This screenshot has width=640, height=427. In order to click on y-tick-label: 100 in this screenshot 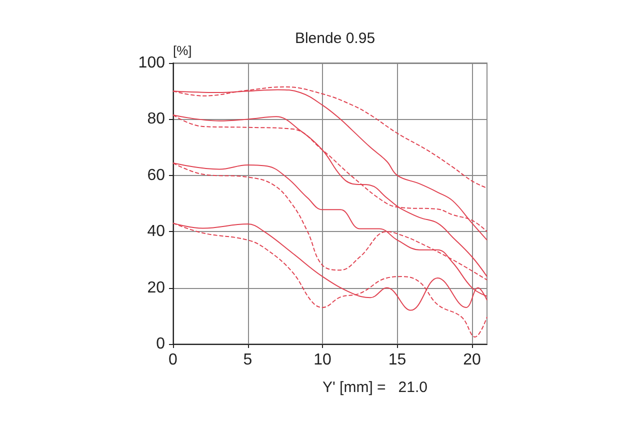, I will do `click(152, 63)`.